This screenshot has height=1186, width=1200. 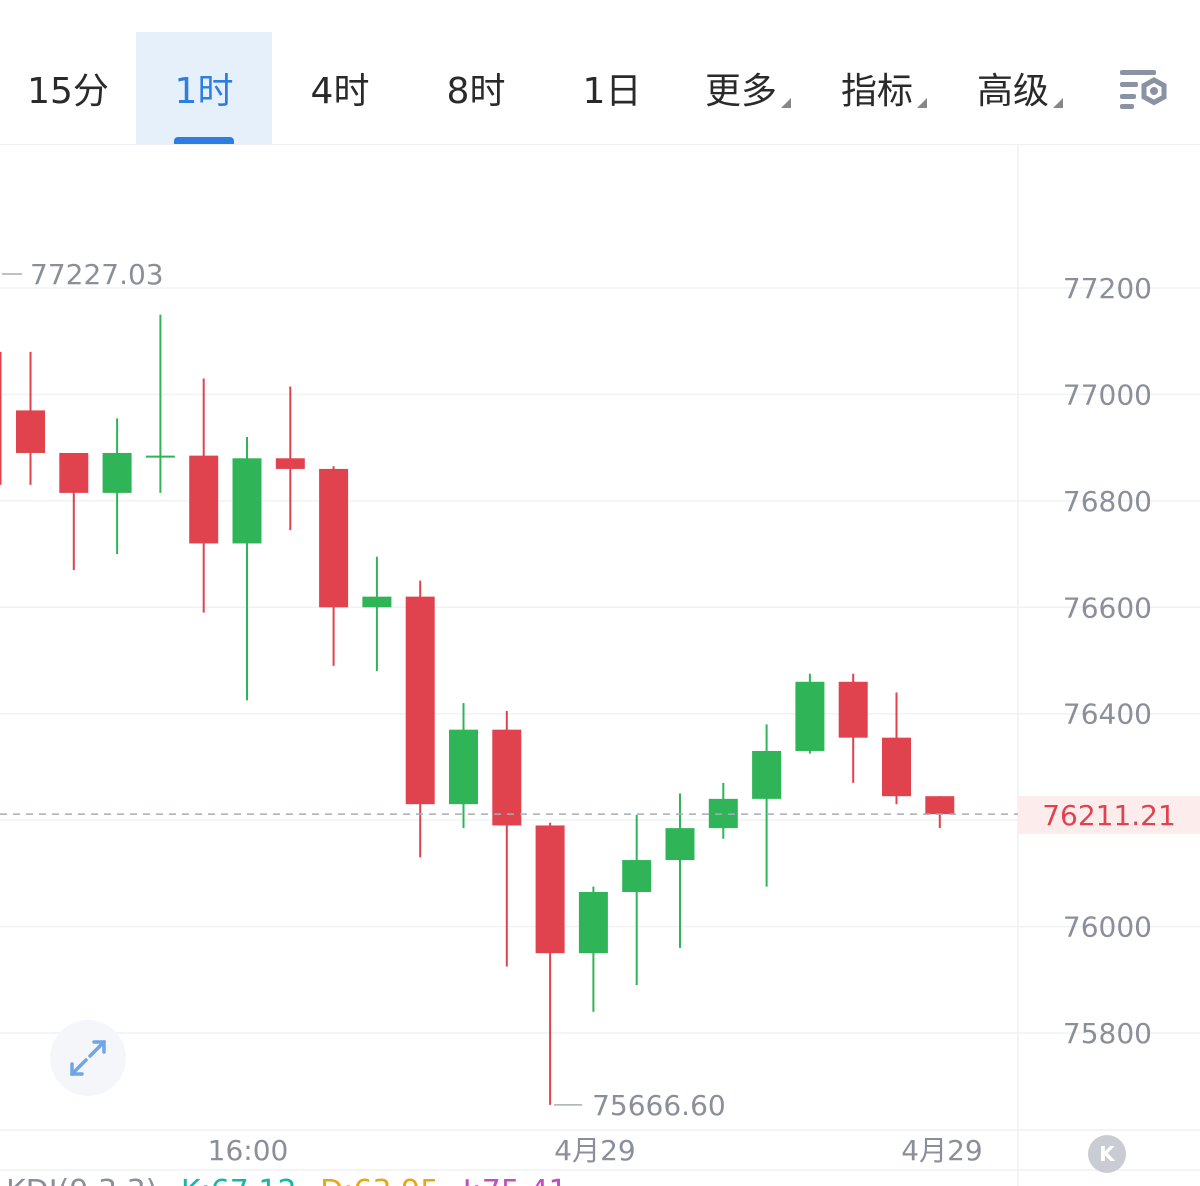 What do you see at coordinates (1107, 1154) in the screenshot?
I see `scroll-to-latest-button: K` at bounding box center [1107, 1154].